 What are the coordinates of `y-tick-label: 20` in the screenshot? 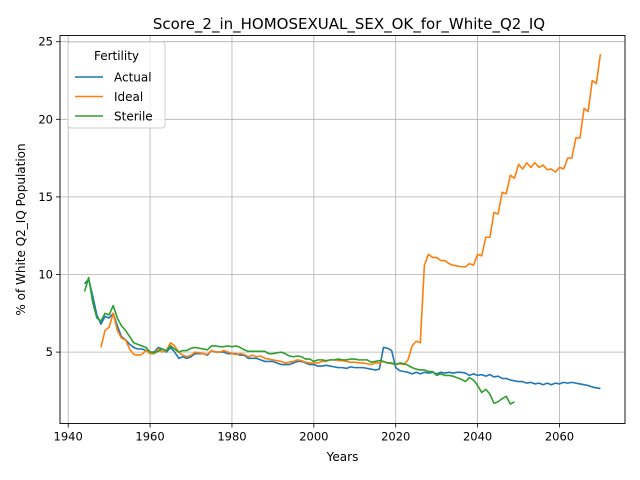 It's located at (45, 119).